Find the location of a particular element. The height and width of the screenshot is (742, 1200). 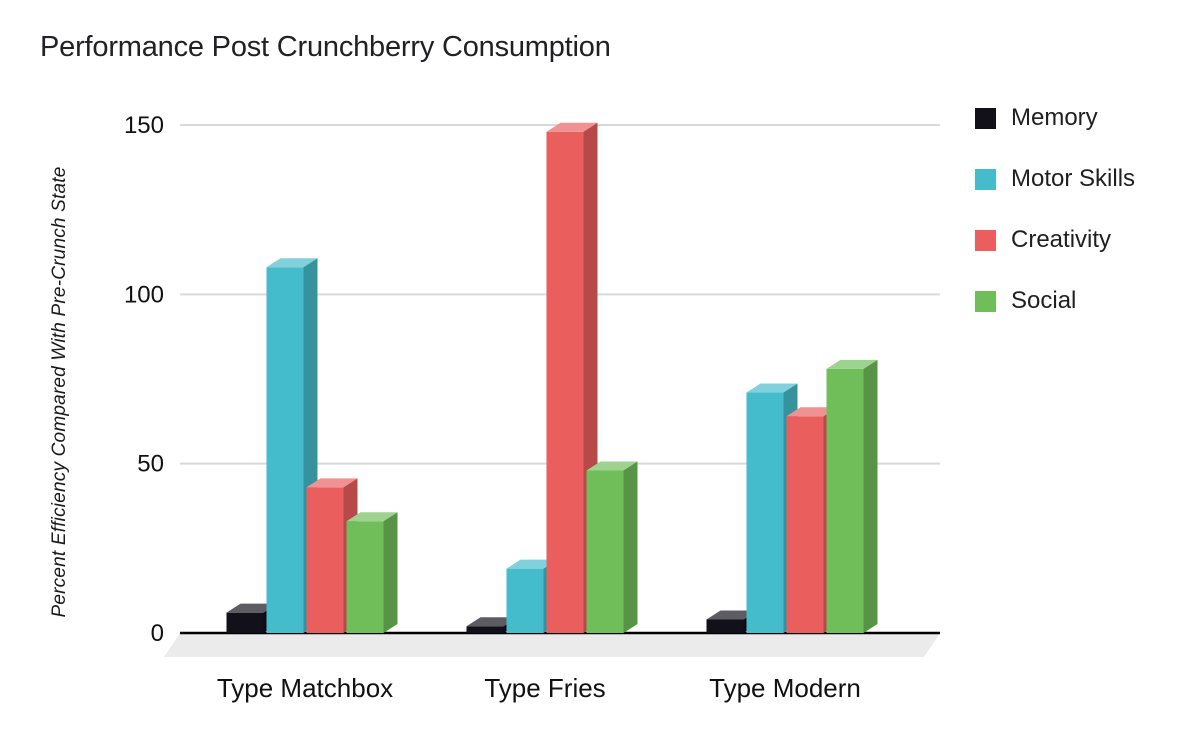

bar-motor-skills-1-front is located at coordinates (525, 600).